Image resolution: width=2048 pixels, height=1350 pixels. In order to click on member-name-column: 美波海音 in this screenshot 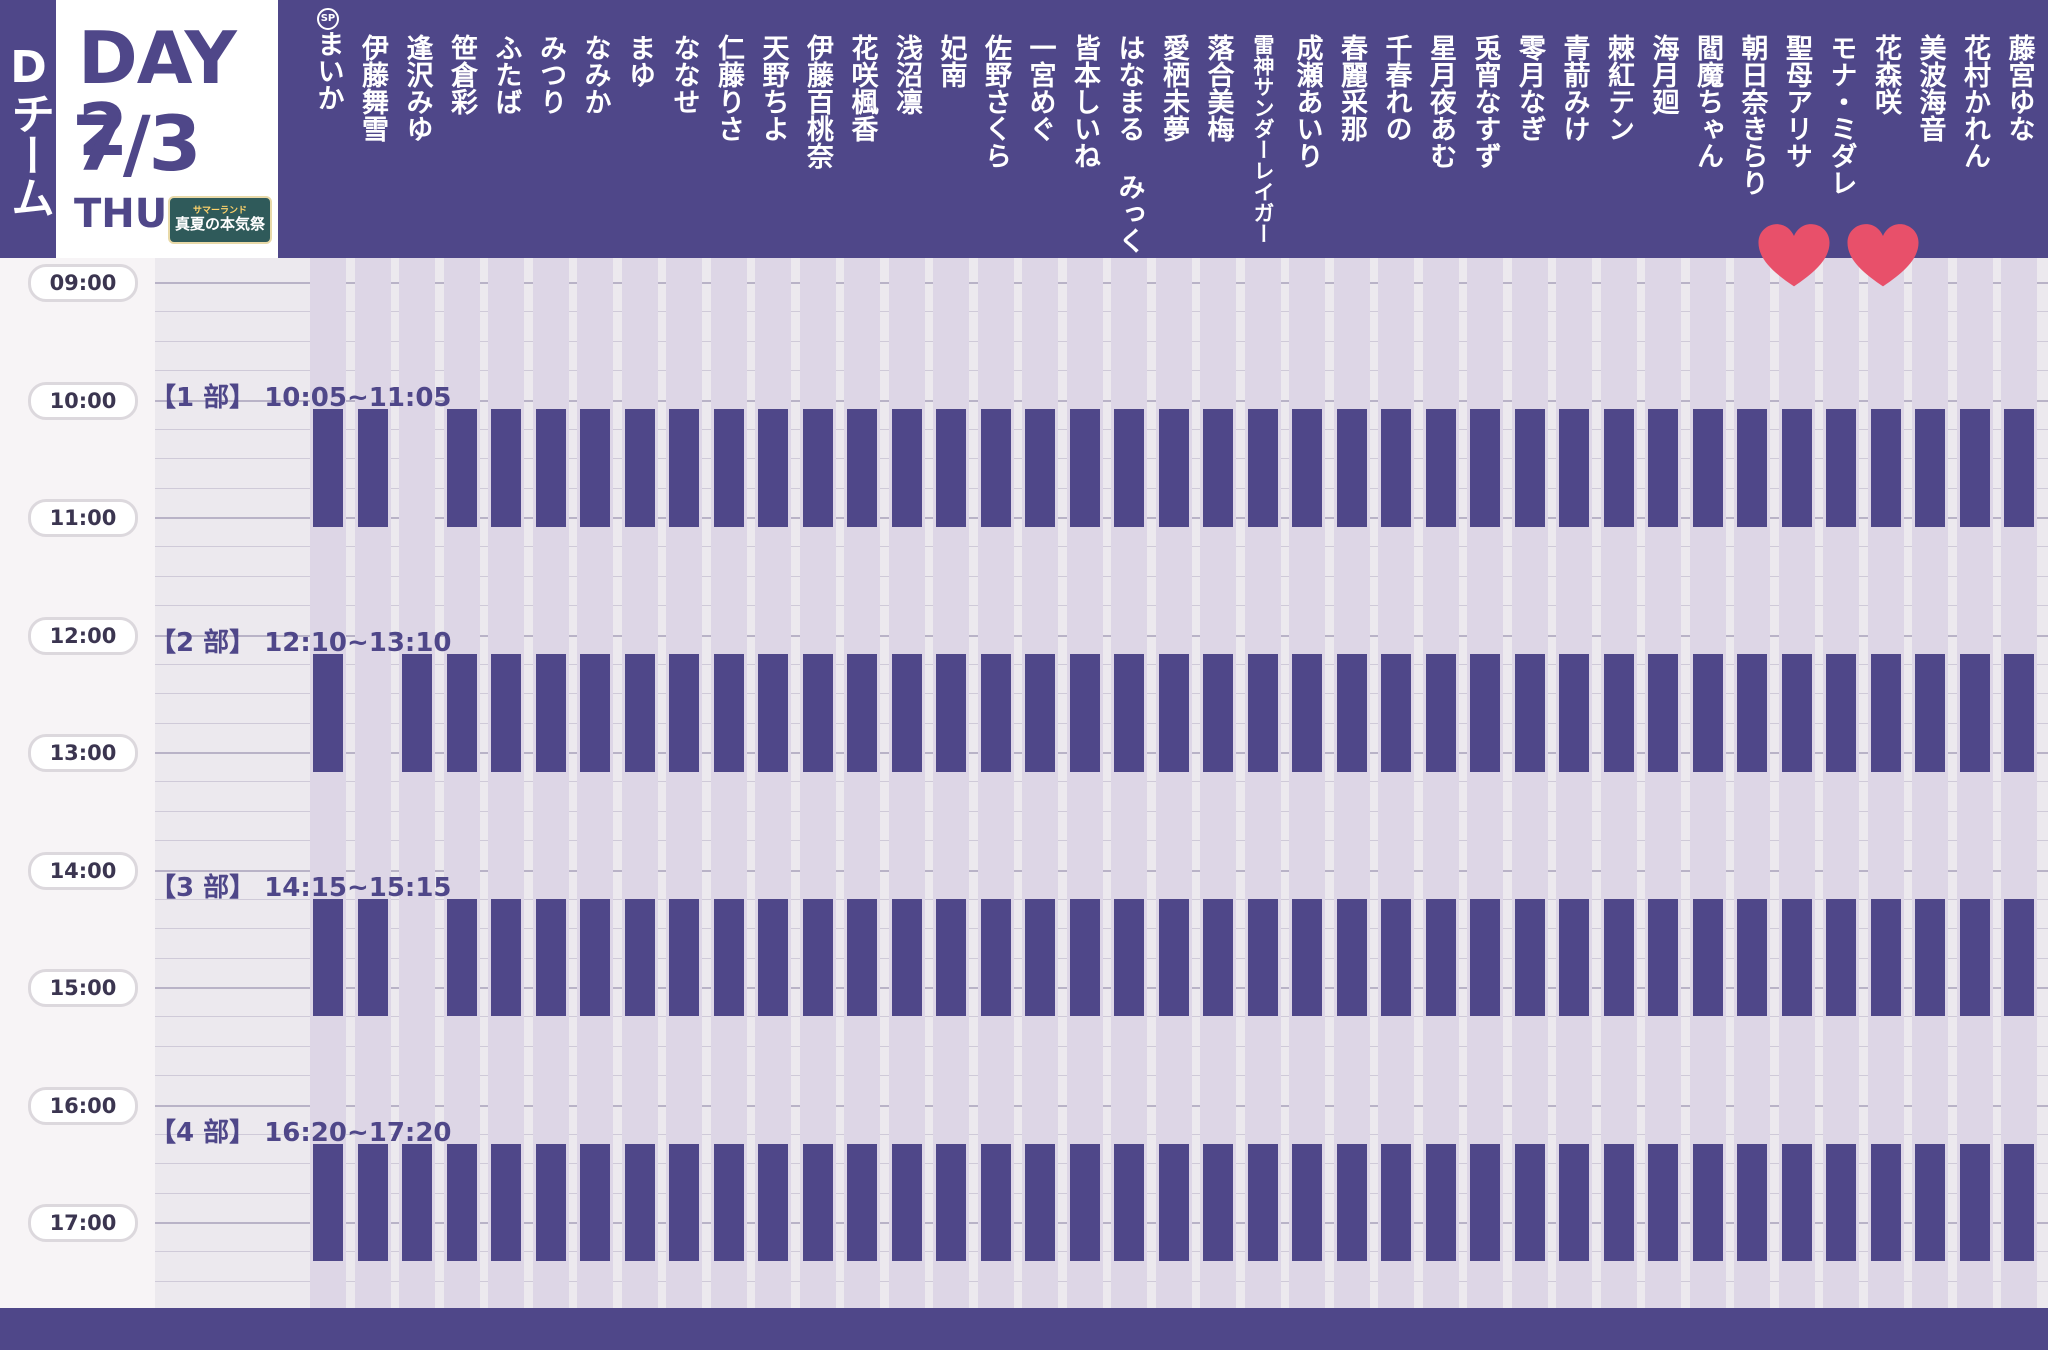, I will do `click(1930, 129)`.